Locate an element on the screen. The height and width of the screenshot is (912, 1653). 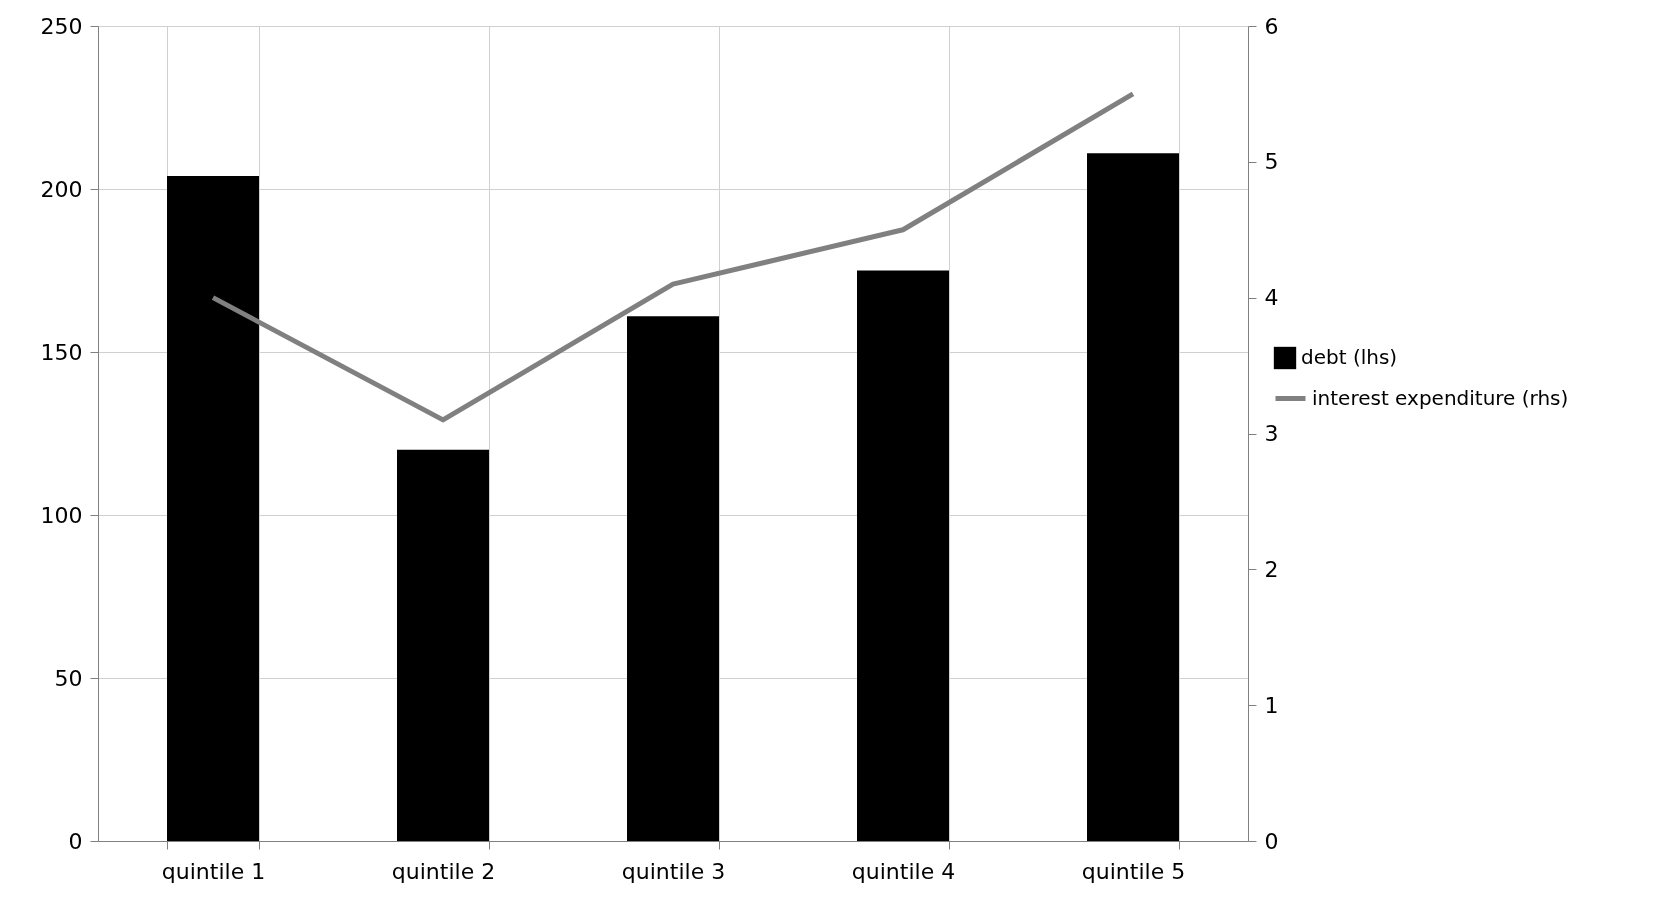
x-tick-label: quintile 1 is located at coordinates (213, 871).